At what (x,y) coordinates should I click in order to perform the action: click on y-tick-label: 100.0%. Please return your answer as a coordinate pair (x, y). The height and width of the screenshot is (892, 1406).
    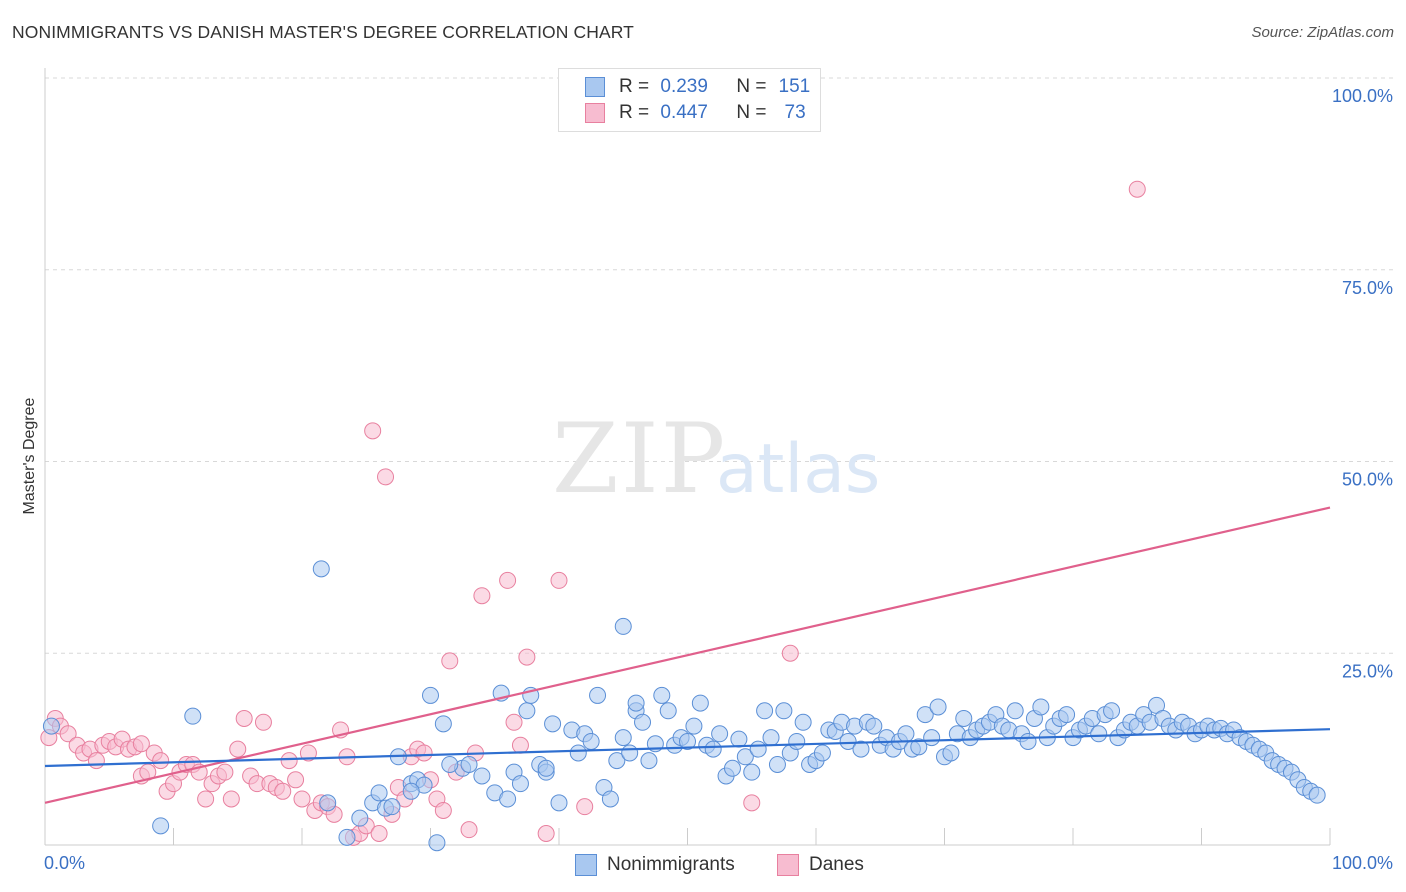
    Looking at the image, I should click on (1362, 96).